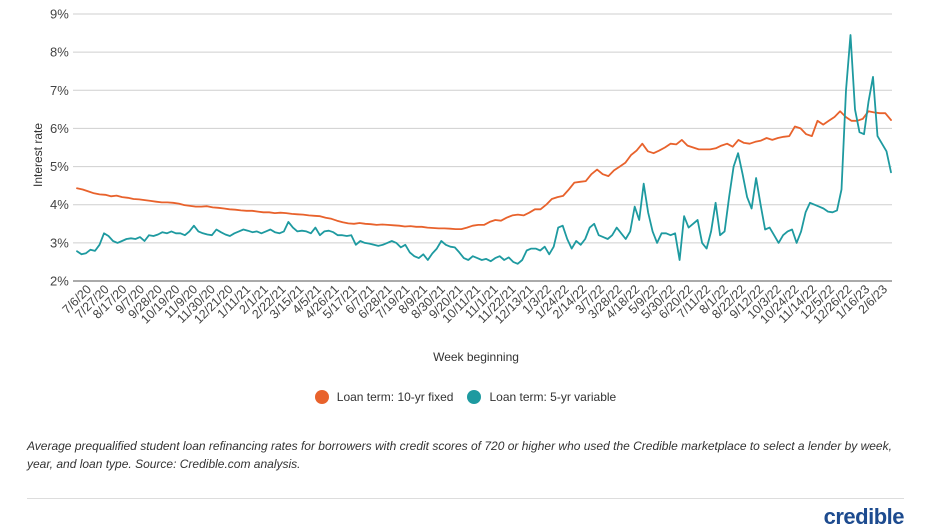 The width and height of the screenshot is (931, 529). I want to click on legend-item-variable: Loan term: 5-yr variable, so click(541, 397).